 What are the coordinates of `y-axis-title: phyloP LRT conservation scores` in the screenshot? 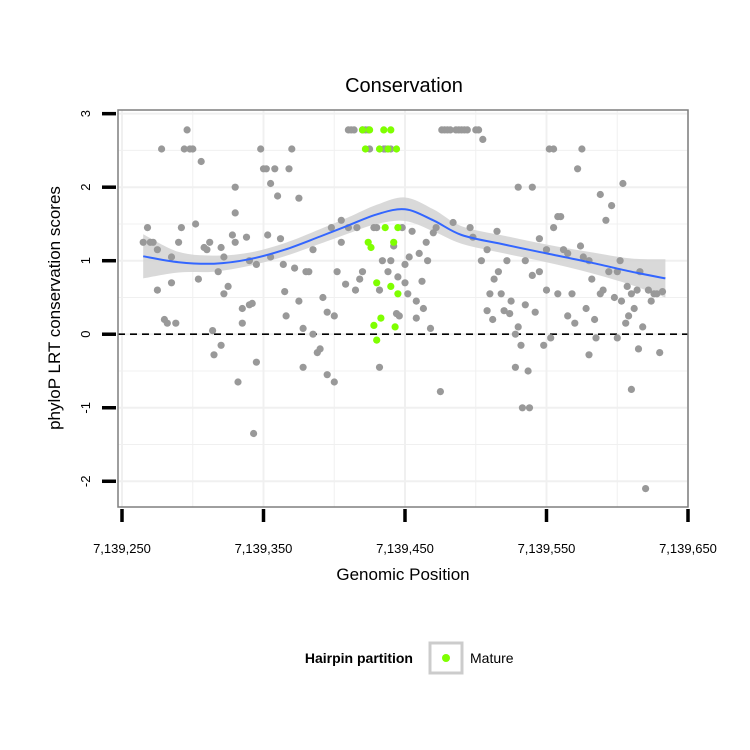 It's located at (54, 308).